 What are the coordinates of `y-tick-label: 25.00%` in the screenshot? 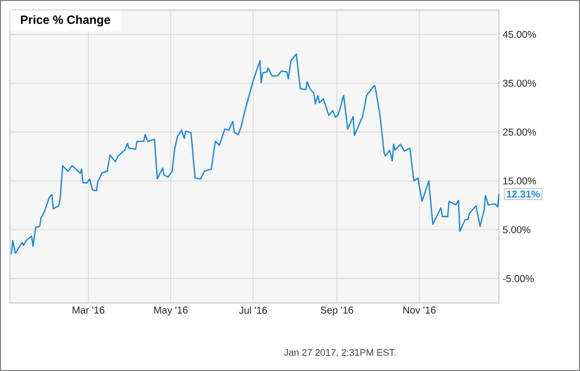 It's located at (519, 132).